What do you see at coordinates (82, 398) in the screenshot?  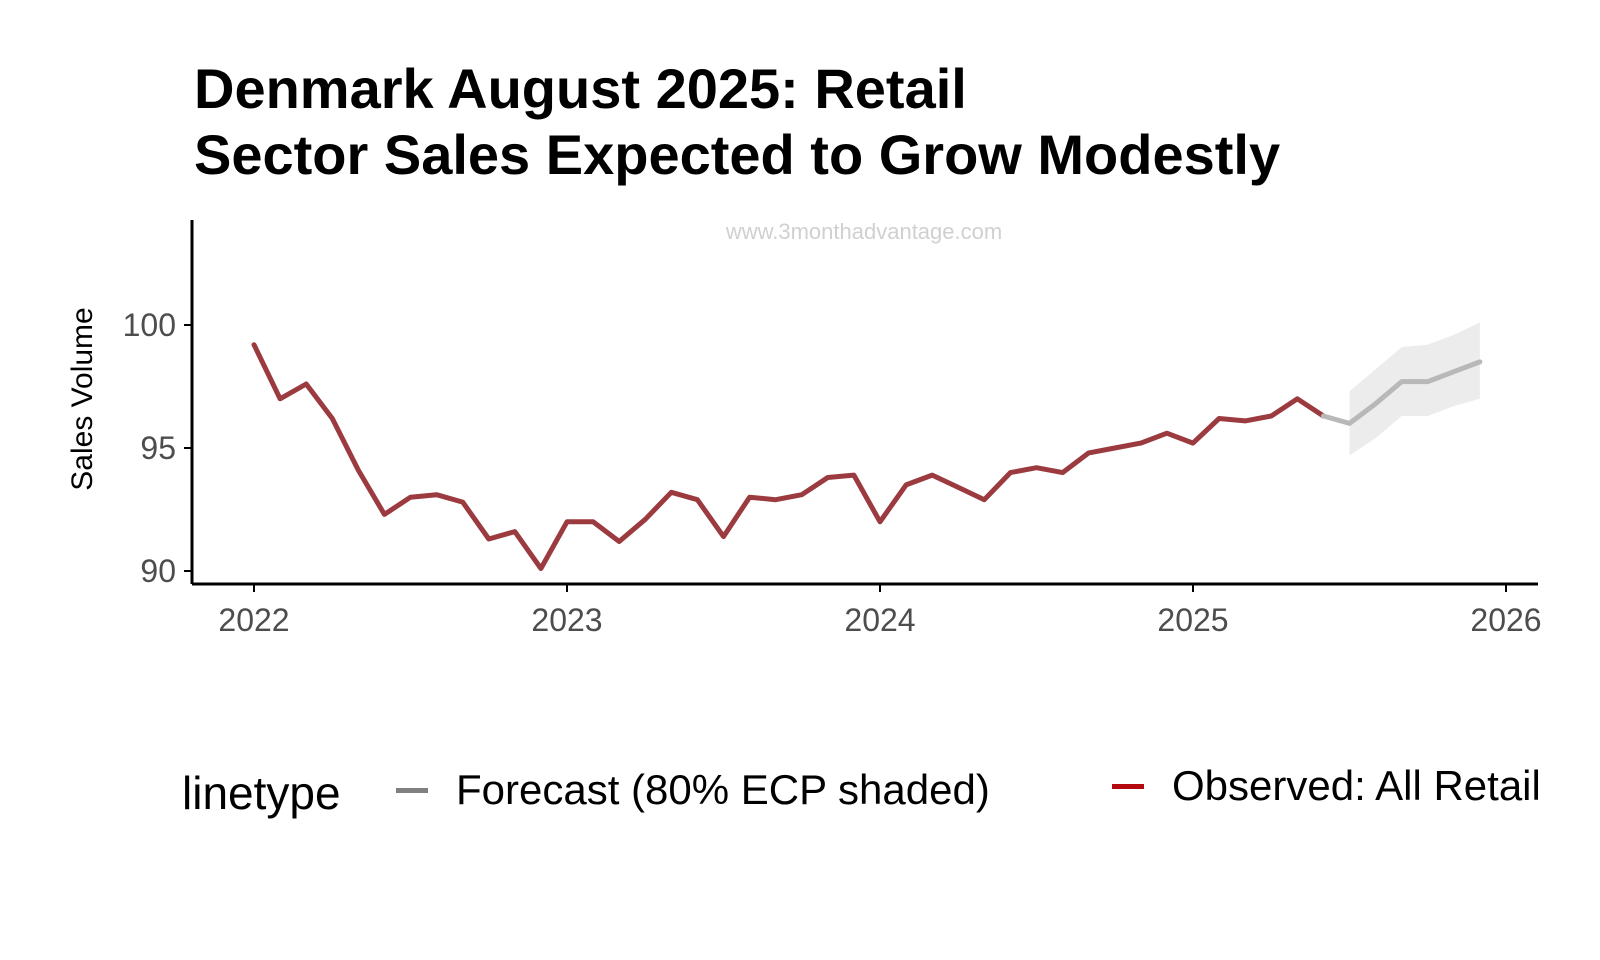 I see `y-axis-label: Sales Volume` at bounding box center [82, 398].